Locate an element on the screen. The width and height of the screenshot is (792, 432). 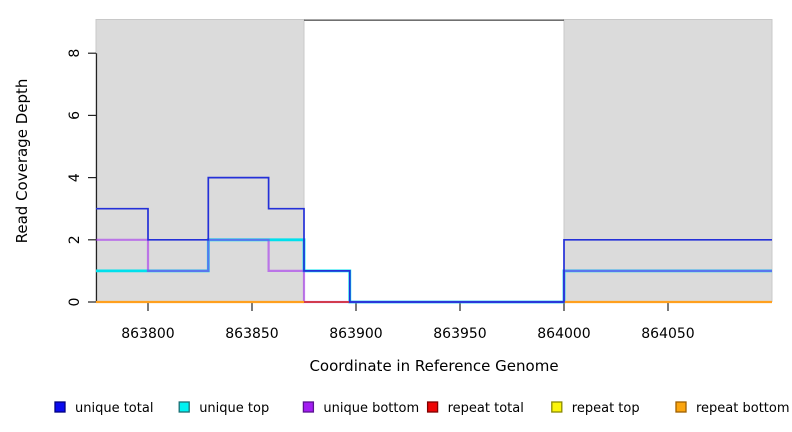
legend-label-repeat-bottom: repeat bottom is located at coordinates (743, 408).